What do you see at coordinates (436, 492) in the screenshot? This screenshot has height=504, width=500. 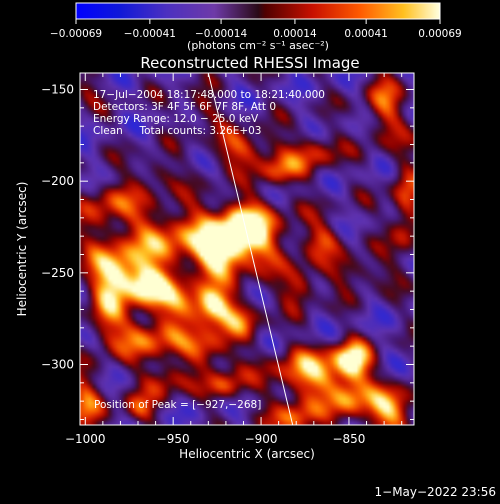 I see `footer-date: 1−May−2022 23:56` at bounding box center [436, 492].